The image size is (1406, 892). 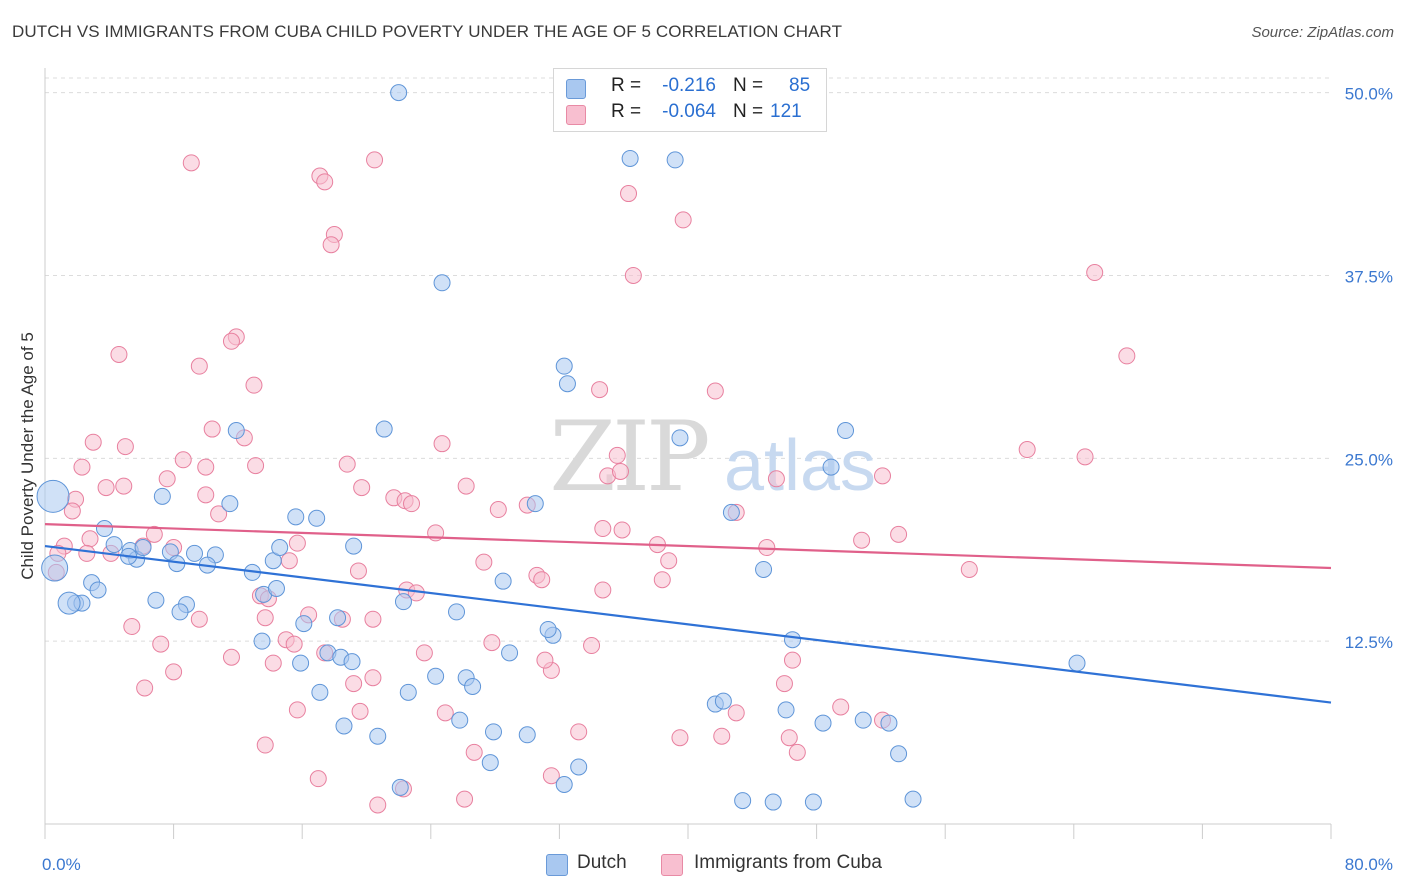 I want to click on r-value: -0.064, so click(x=689, y=111).